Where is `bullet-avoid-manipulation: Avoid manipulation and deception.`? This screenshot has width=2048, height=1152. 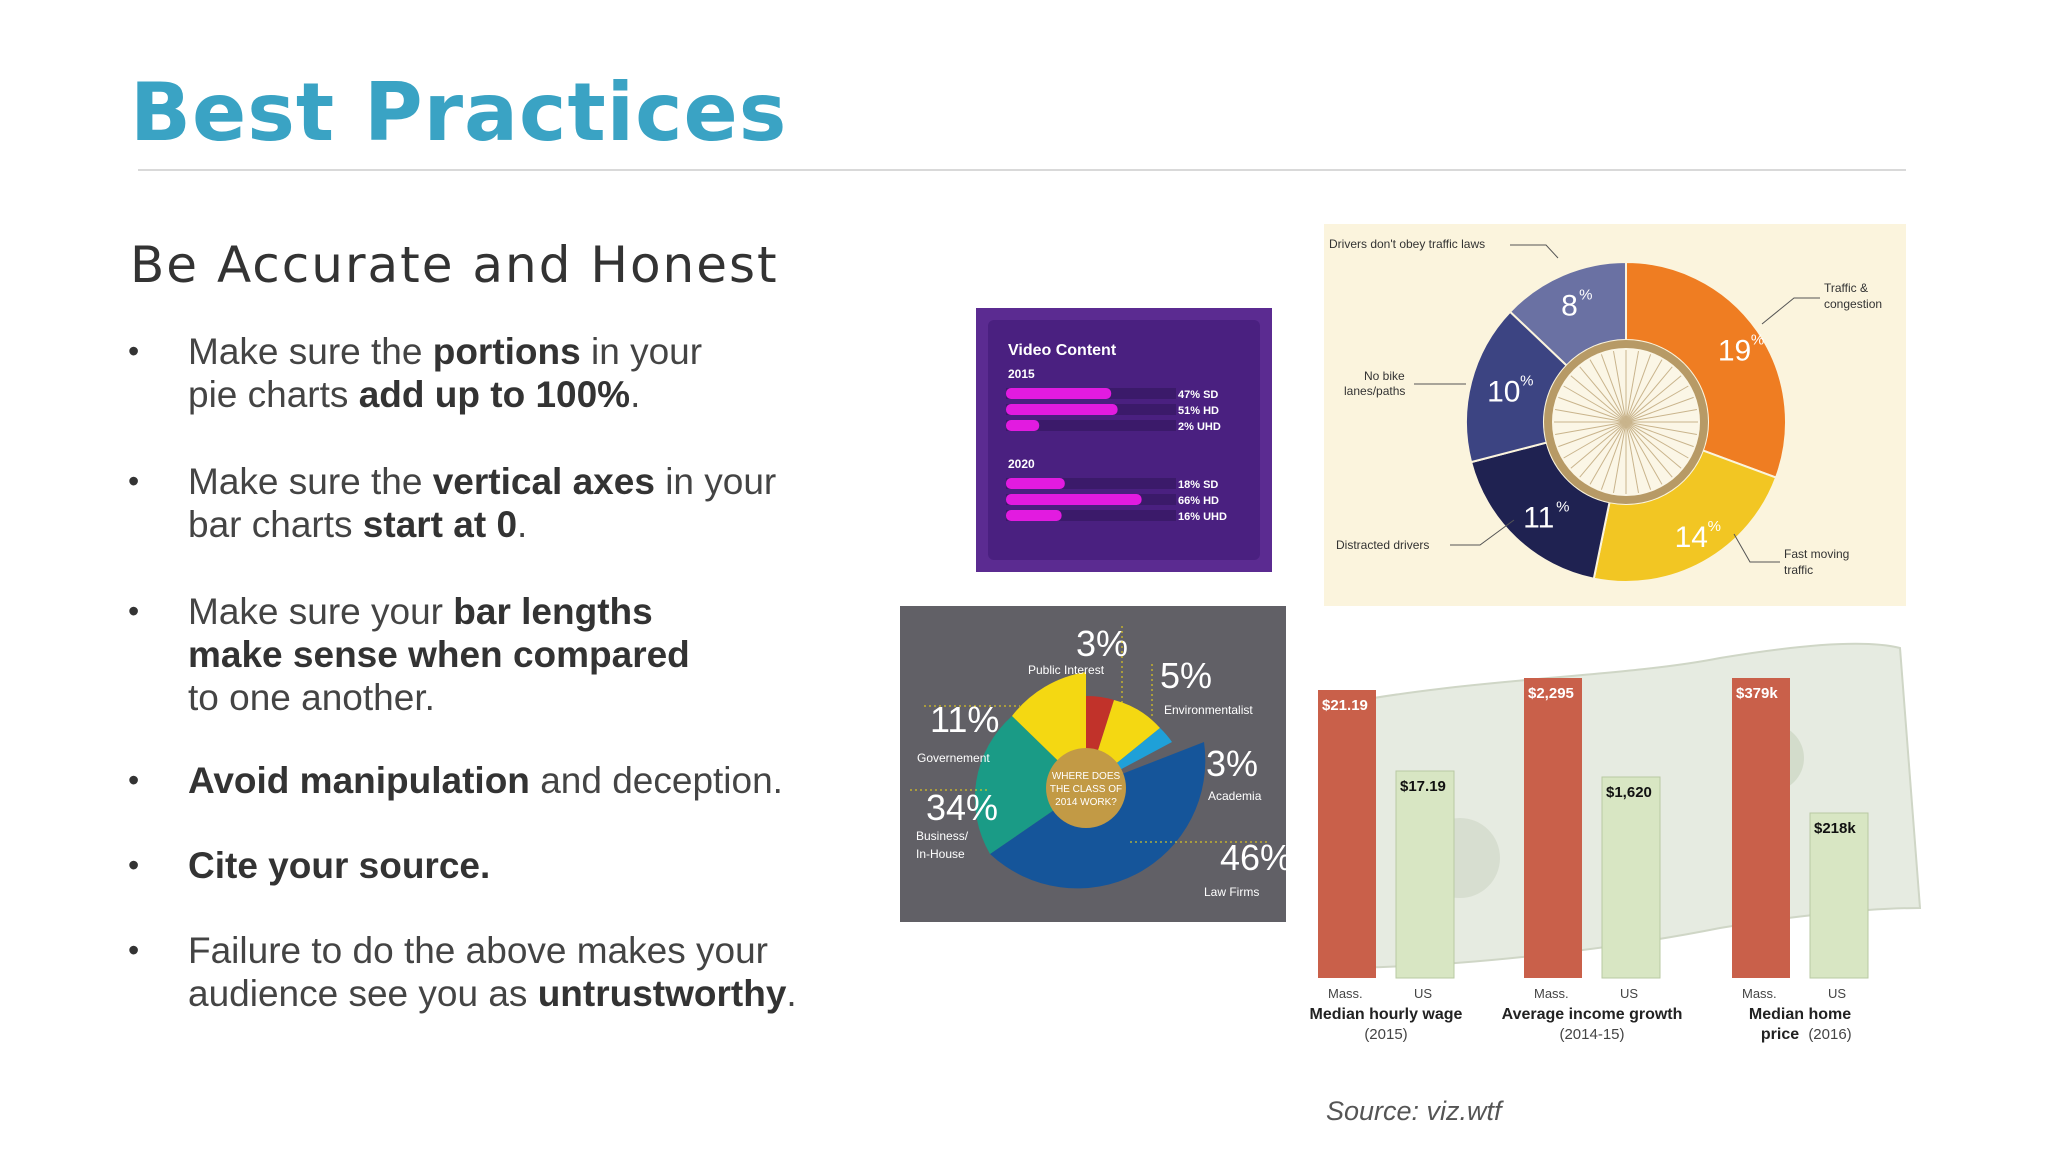
bullet-avoid-manipulation: Avoid manipulation and deception. is located at coordinates (508, 780).